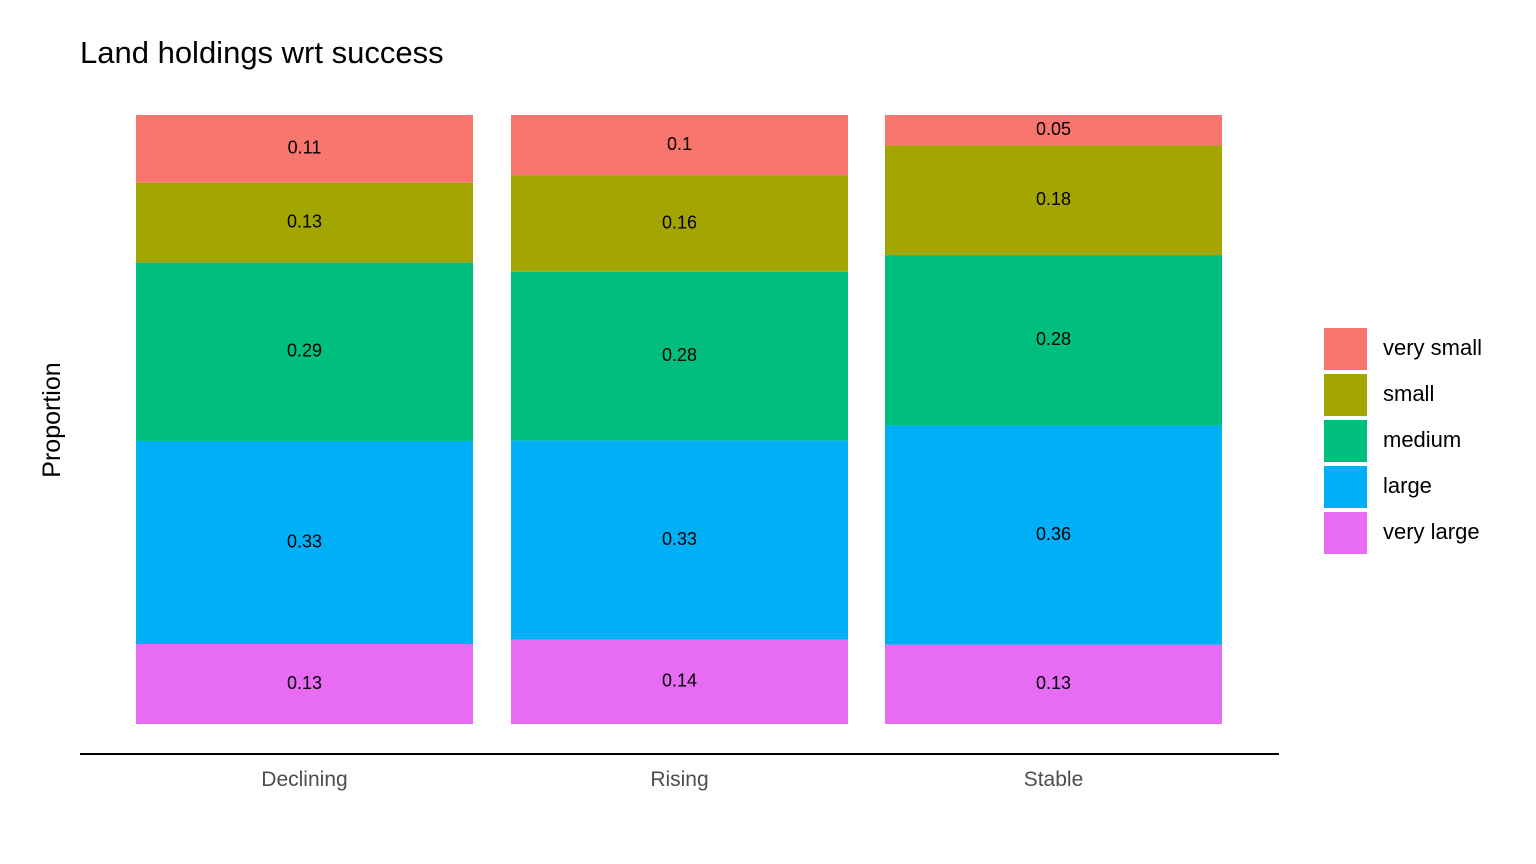 This screenshot has height=864, width=1536. I want to click on legend: very small small medium large very large, so click(1403, 441).